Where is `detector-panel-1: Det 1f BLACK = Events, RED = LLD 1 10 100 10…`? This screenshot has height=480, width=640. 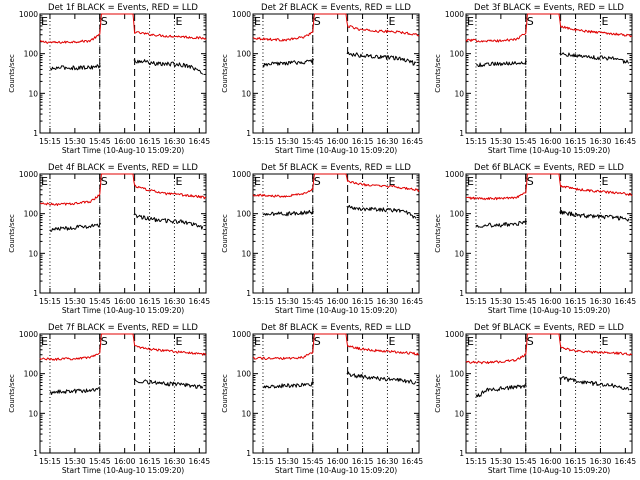 detector-panel-1: Det 1f BLACK = Events, RED = LLD 1 10 100 10… is located at coordinates (109, 79).